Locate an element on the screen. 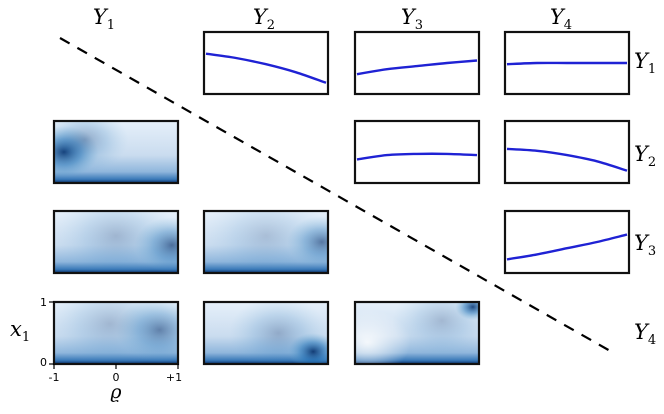 This screenshot has height=414, width=664. y-tick-top: 1 is located at coordinates (43, 302).